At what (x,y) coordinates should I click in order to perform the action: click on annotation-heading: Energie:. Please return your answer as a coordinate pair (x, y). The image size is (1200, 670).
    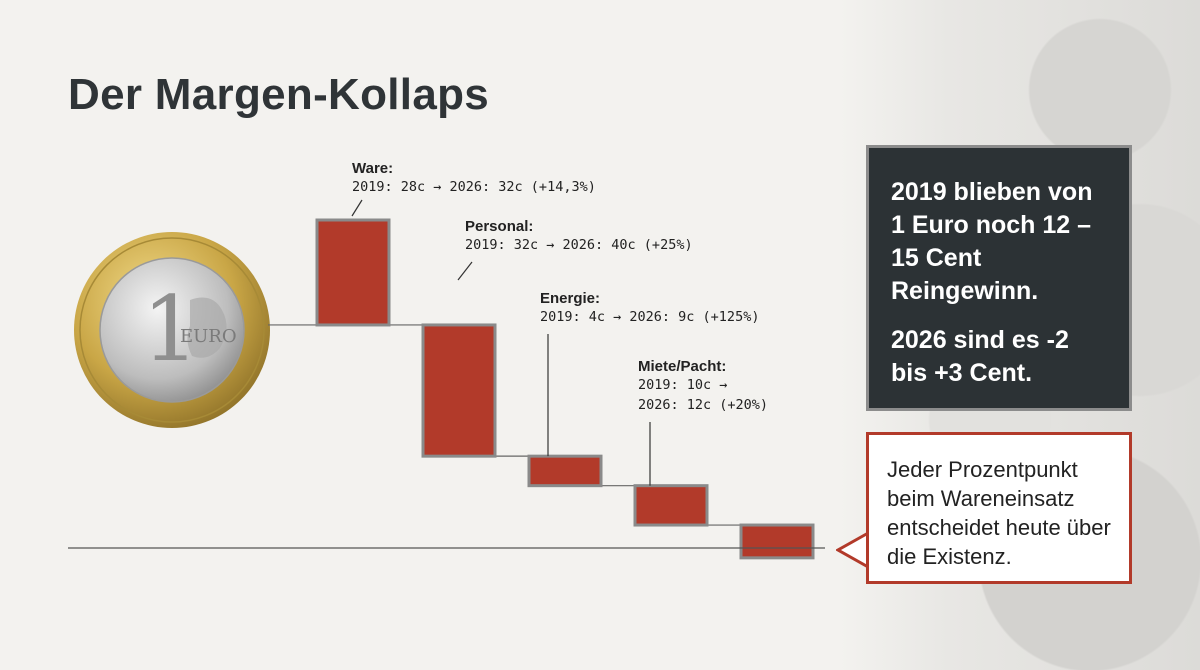
    Looking at the image, I should click on (570, 298).